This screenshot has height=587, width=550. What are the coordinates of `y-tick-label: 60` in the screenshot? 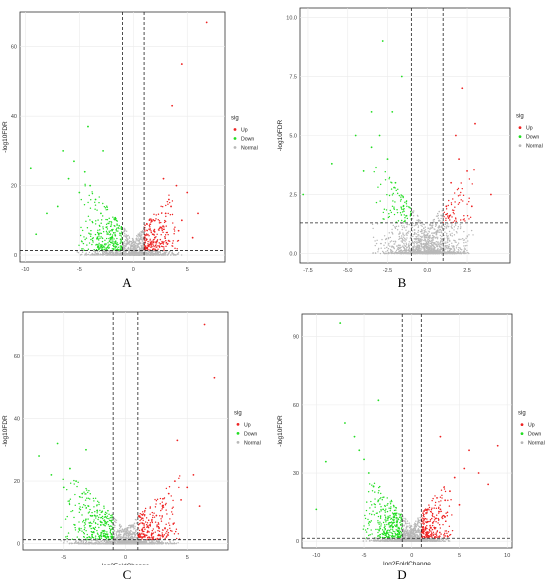 It's located at (14, 48).